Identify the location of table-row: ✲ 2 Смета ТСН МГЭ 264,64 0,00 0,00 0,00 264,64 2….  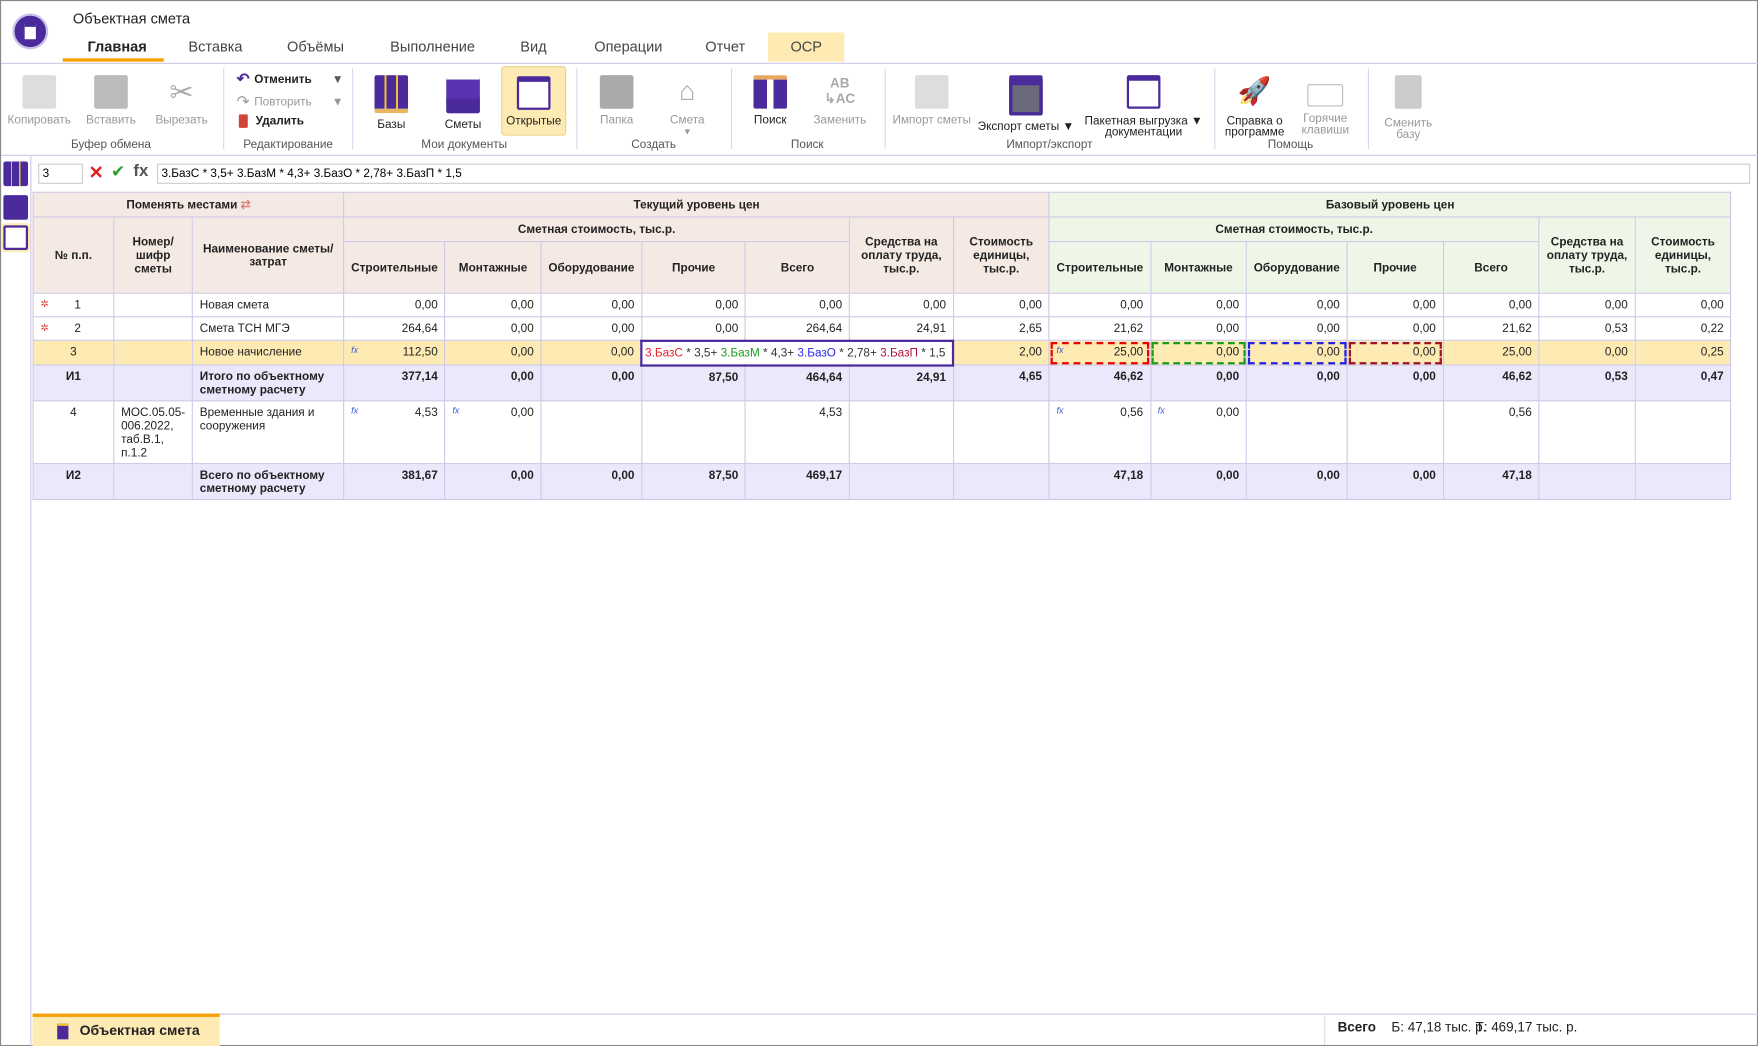
(882, 328).